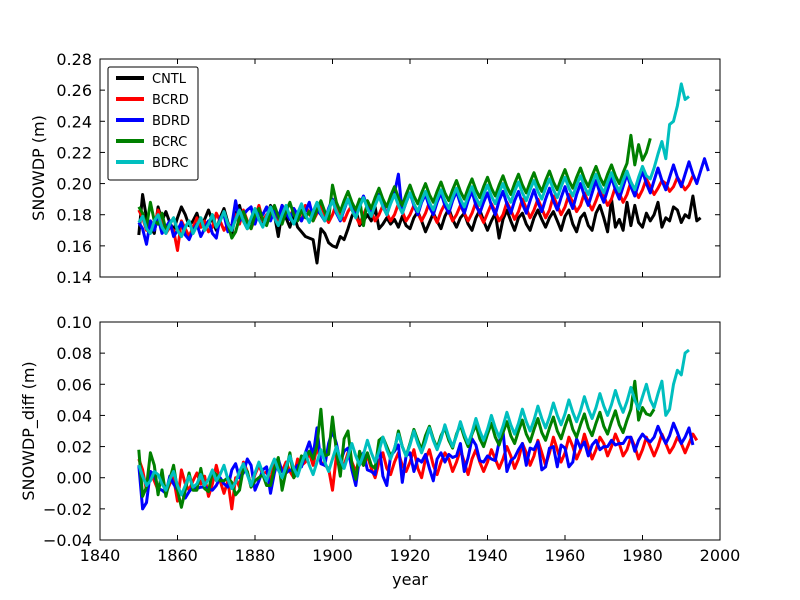  Describe the element at coordinates (642, 555) in the screenshot. I see `x-tick-label: 1980` at that location.